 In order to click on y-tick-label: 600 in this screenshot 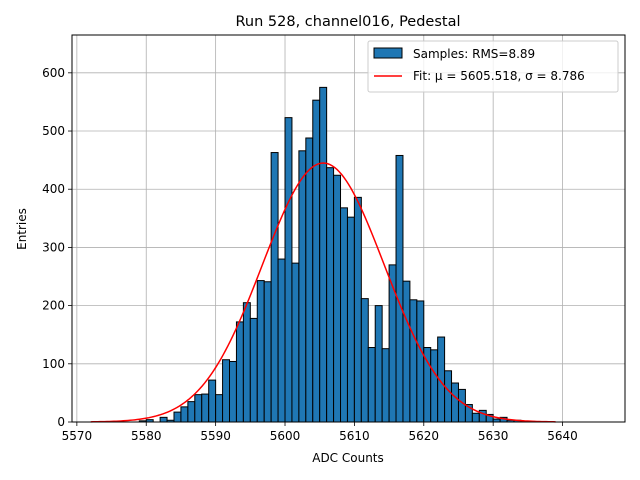, I will do `click(53, 73)`.